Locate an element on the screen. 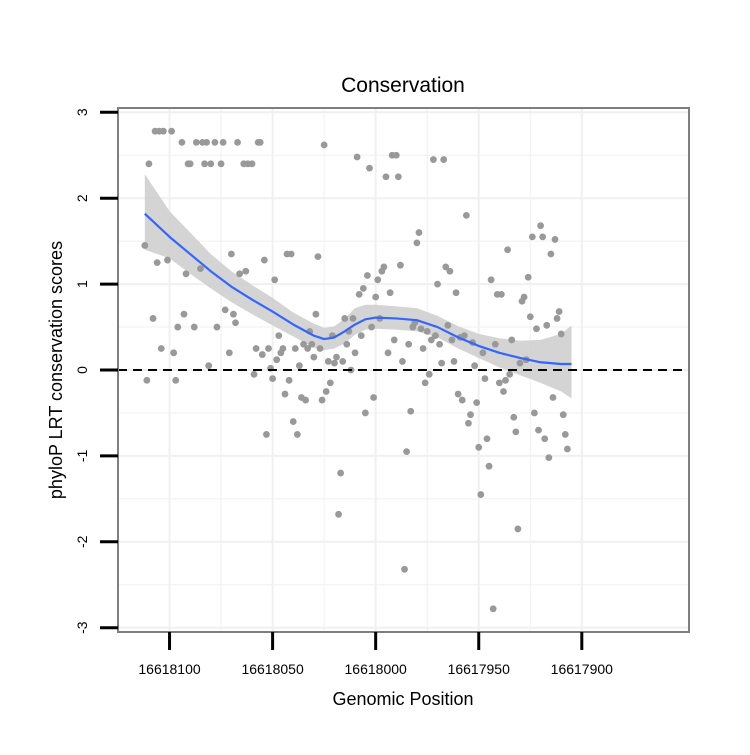 The width and height of the screenshot is (750, 755). x-tick-label: 16617900 is located at coordinates (582, 669).